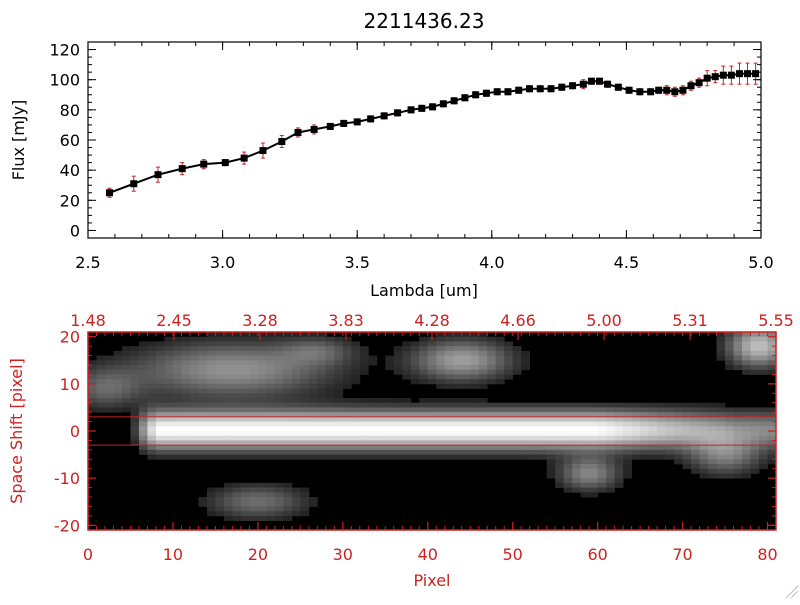 The width and height of the screenshot is (800, 605). What do you see at coordinates (88, 320) in the screenshot?
I see `wavelength-tick-label: 1.48` at bounding box center [88, 320].